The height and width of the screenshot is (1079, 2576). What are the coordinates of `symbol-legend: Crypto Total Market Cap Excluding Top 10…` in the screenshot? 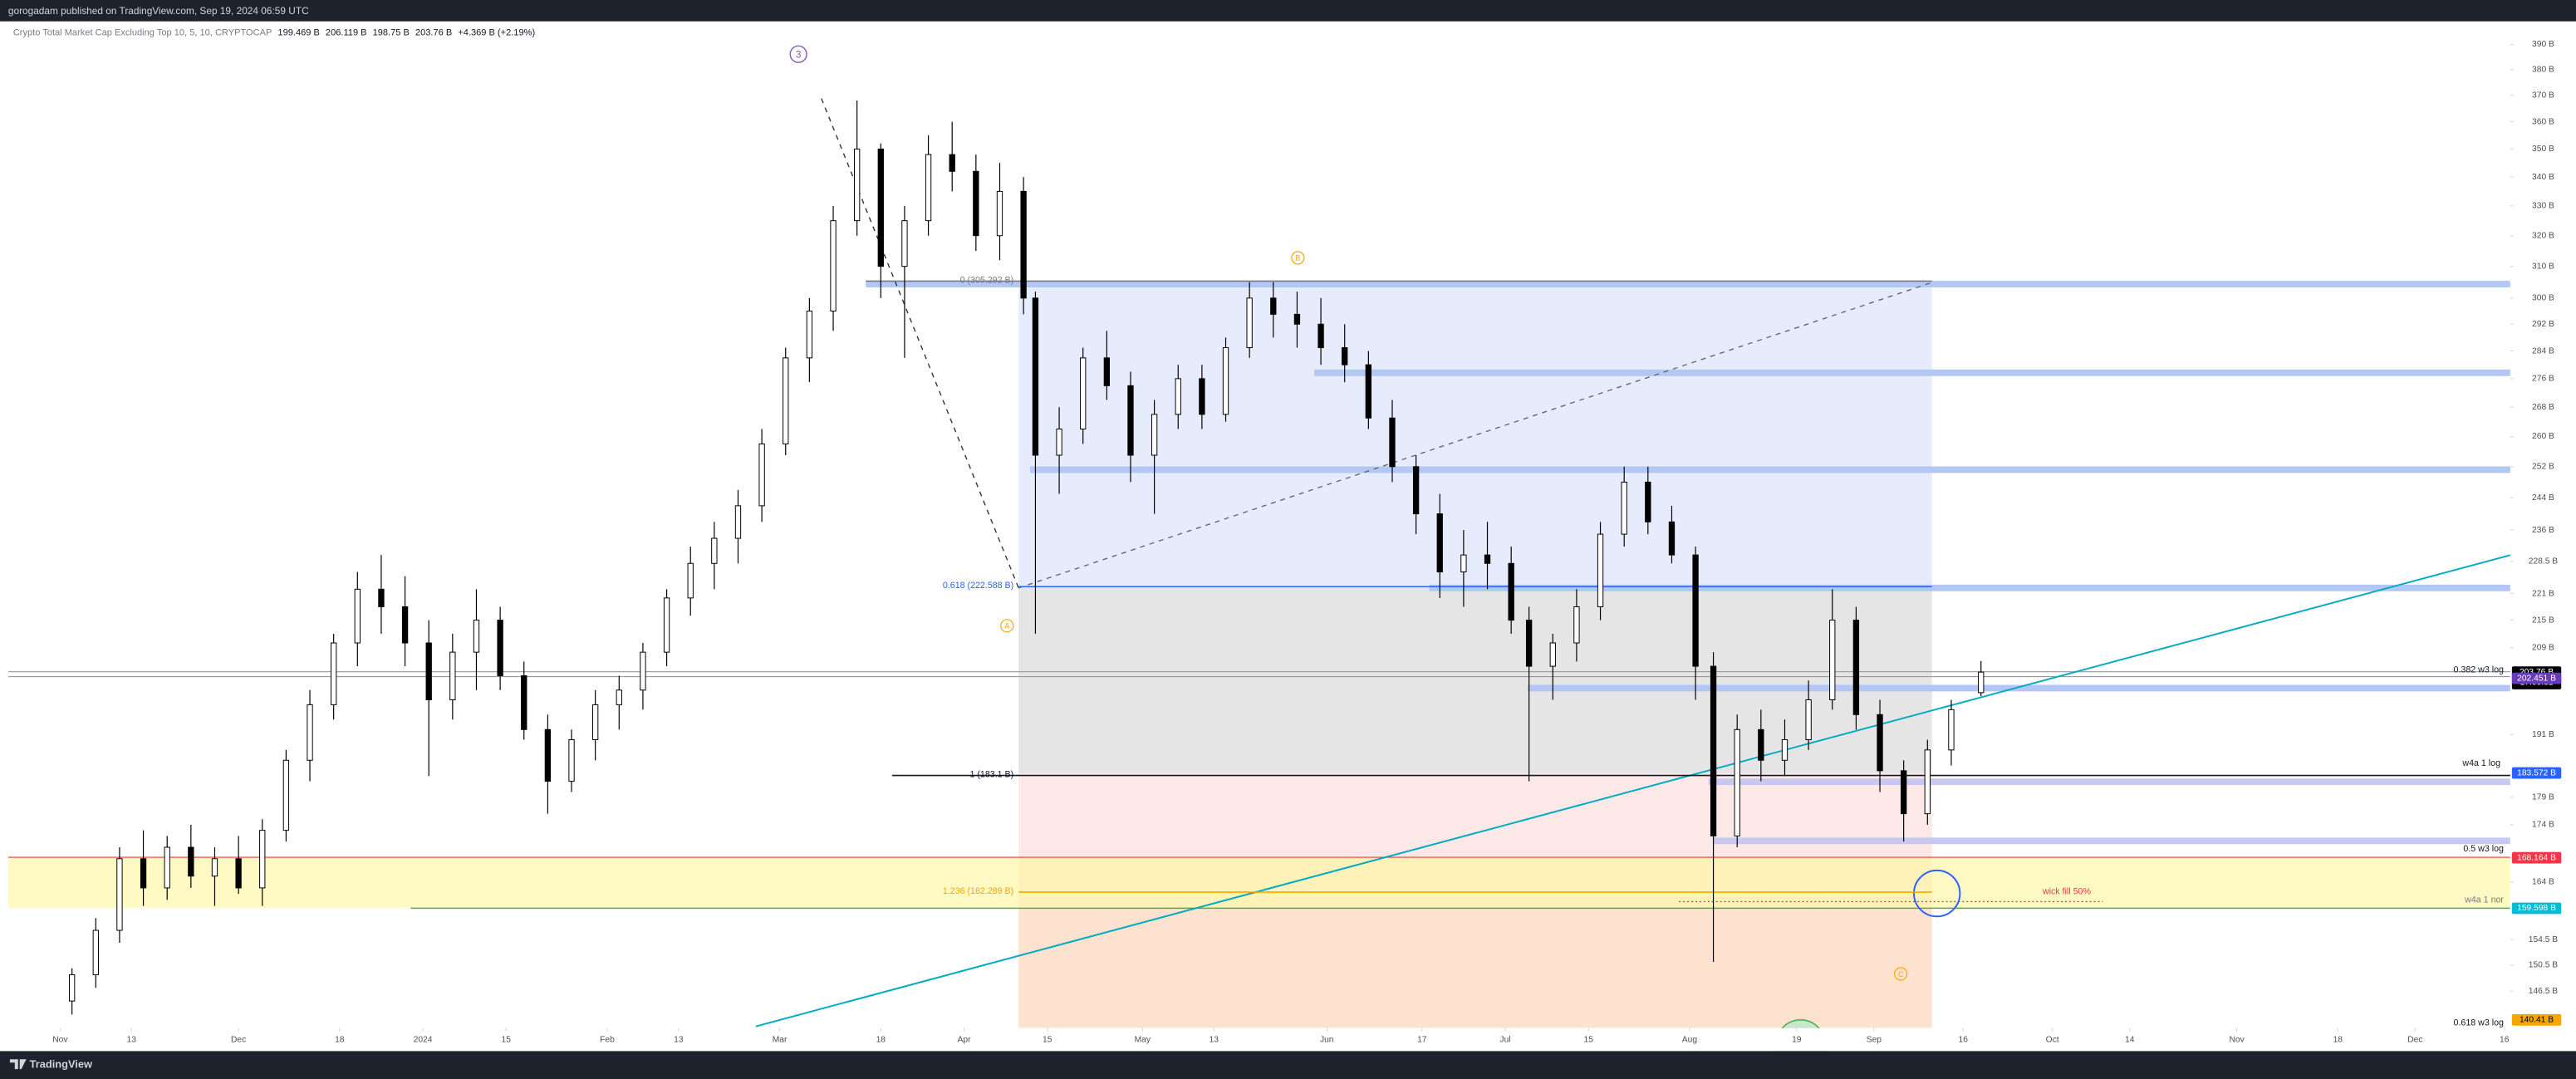 It's located at (274, 32).